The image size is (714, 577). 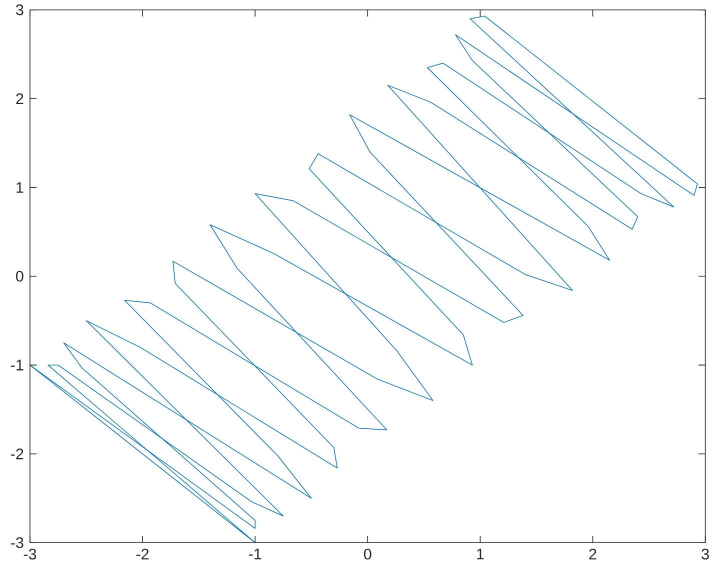 What do you see at coordinates (480, 554) in the screenshot?
I see `x-tick-label: 1` at bounding box center [480, 554].